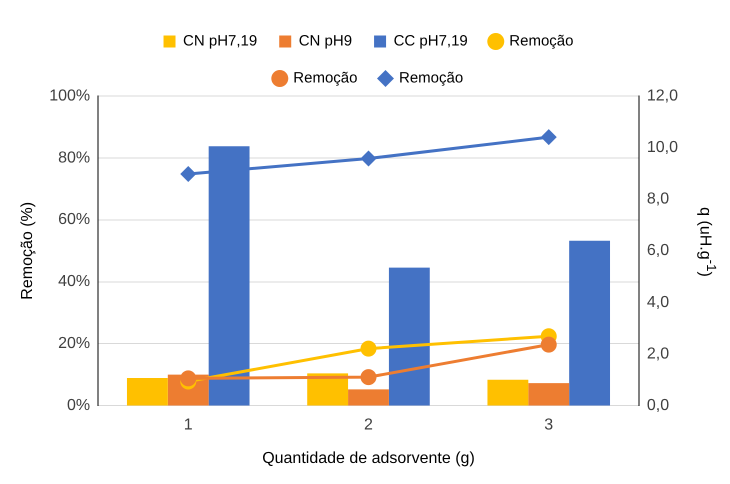  I want to click on y-axis-title: Remoção (%), so click(27, 251).